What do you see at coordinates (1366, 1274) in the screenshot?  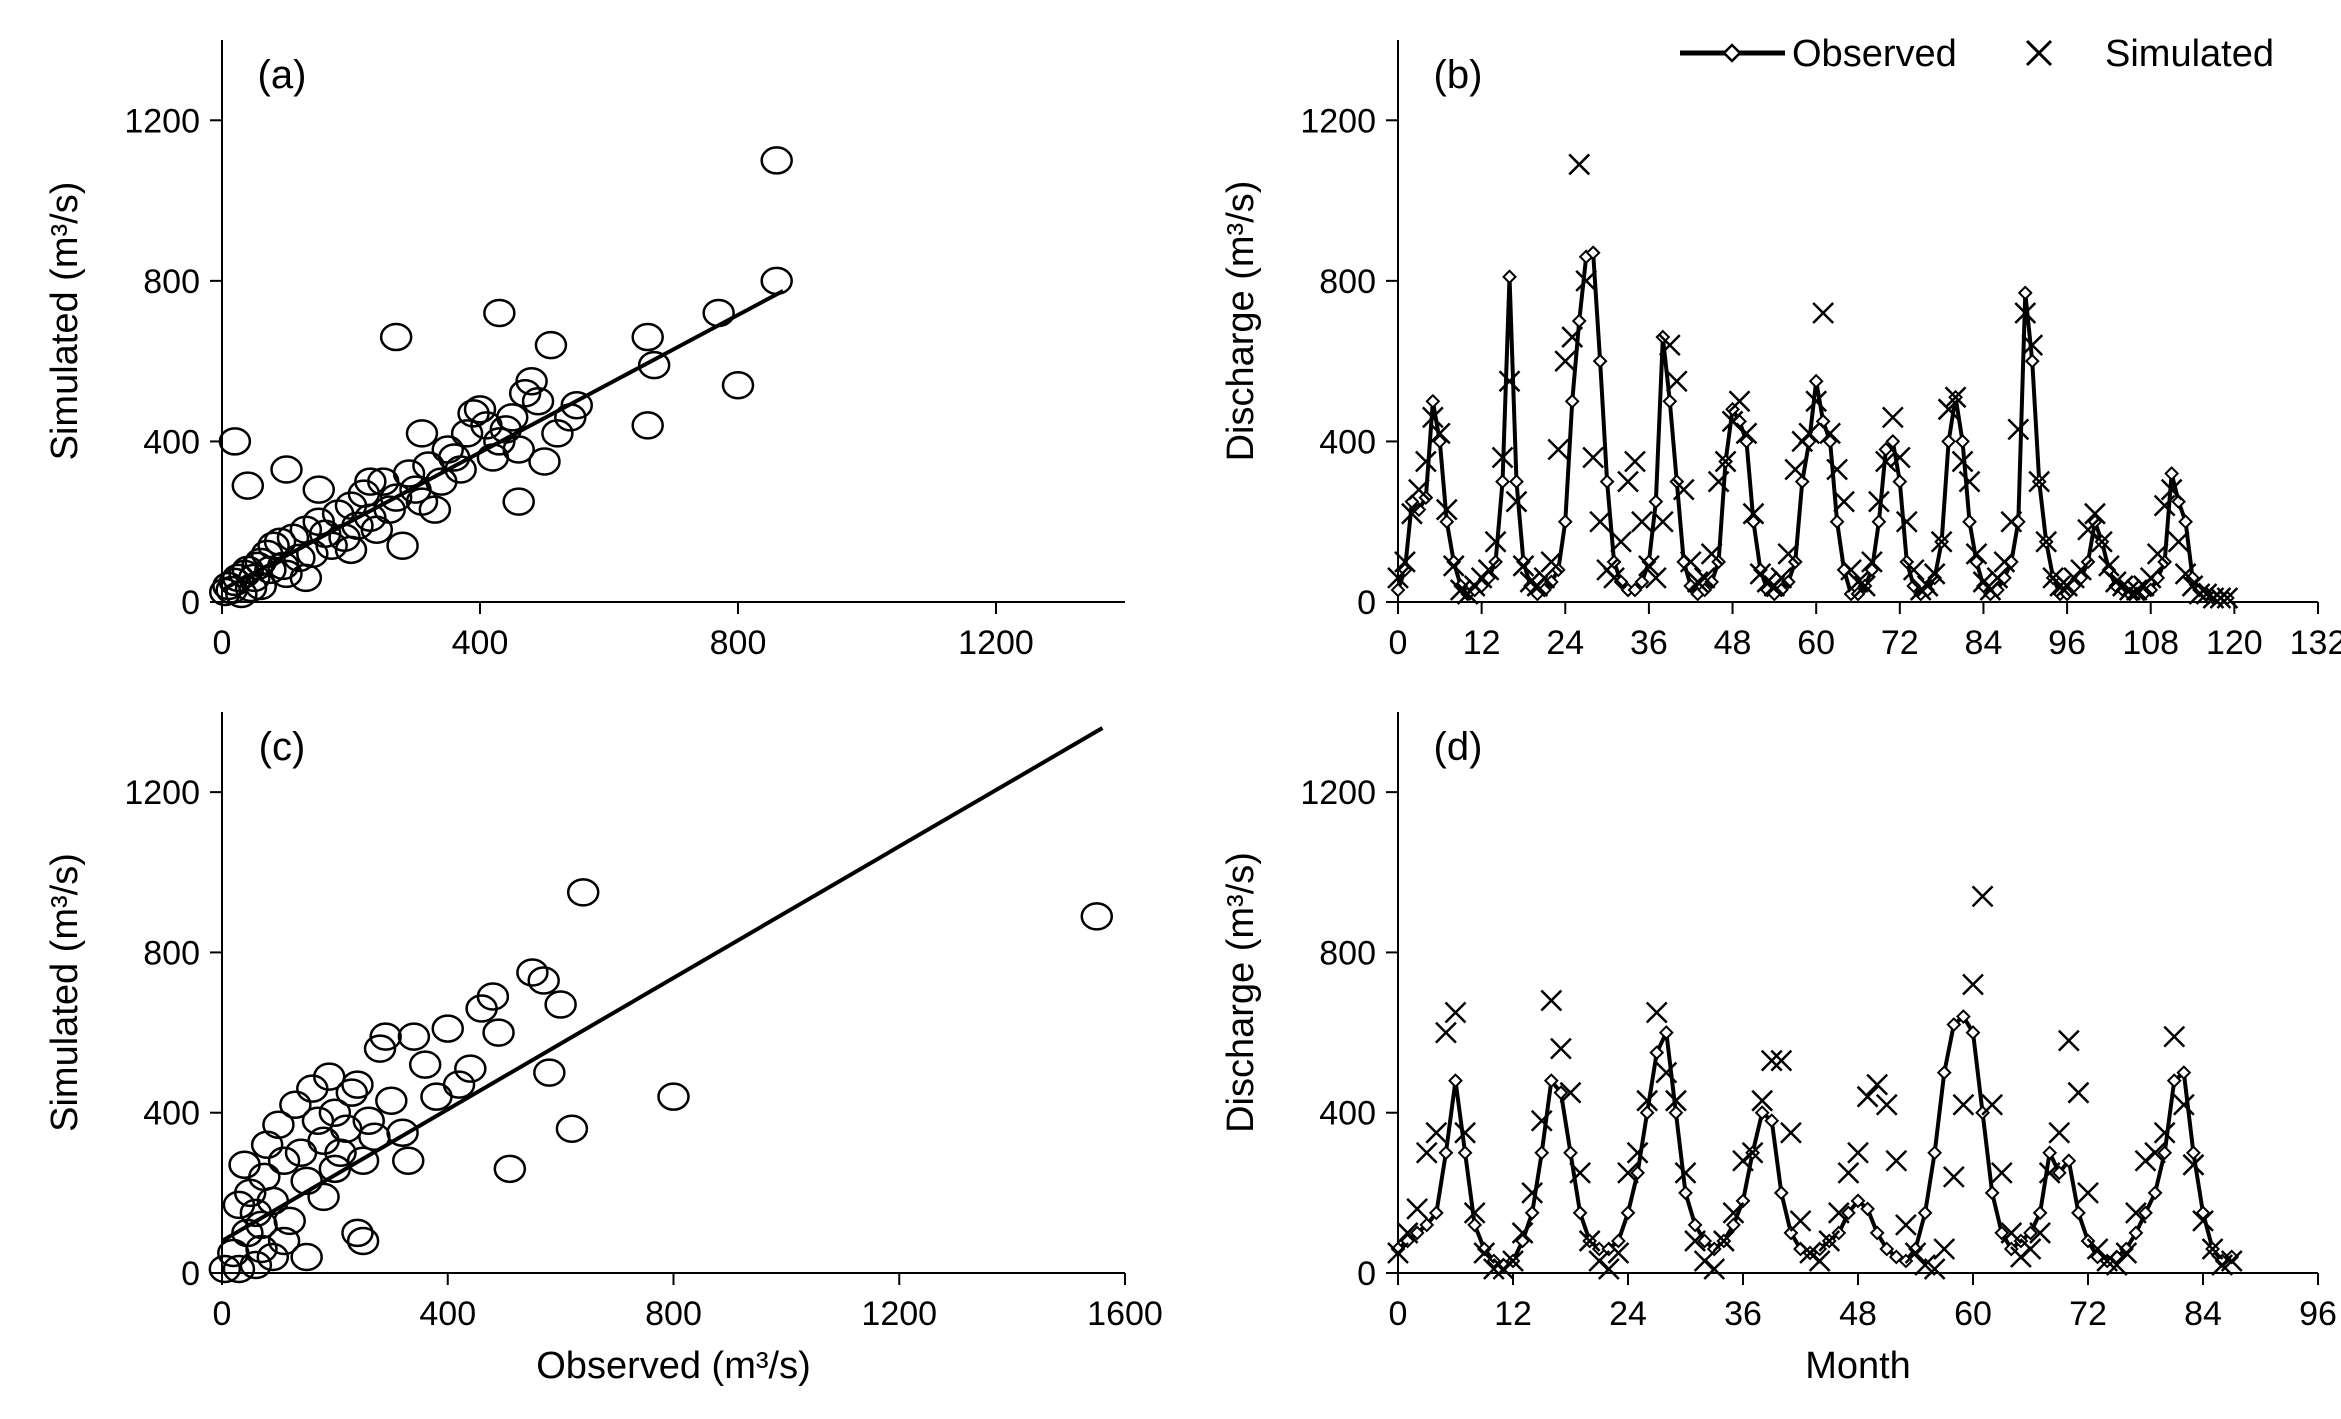 I see `y-tick-label: 0` at bounding box center [1366, 1274].